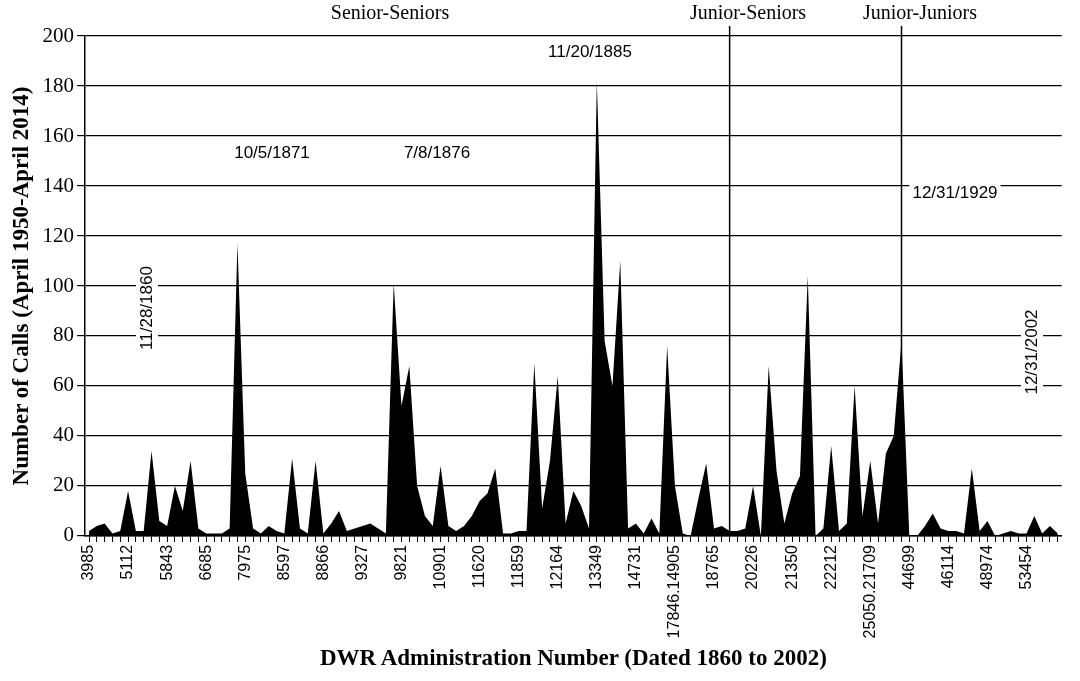  I want to click on x-tick-label: 9821, so click(400, 562).